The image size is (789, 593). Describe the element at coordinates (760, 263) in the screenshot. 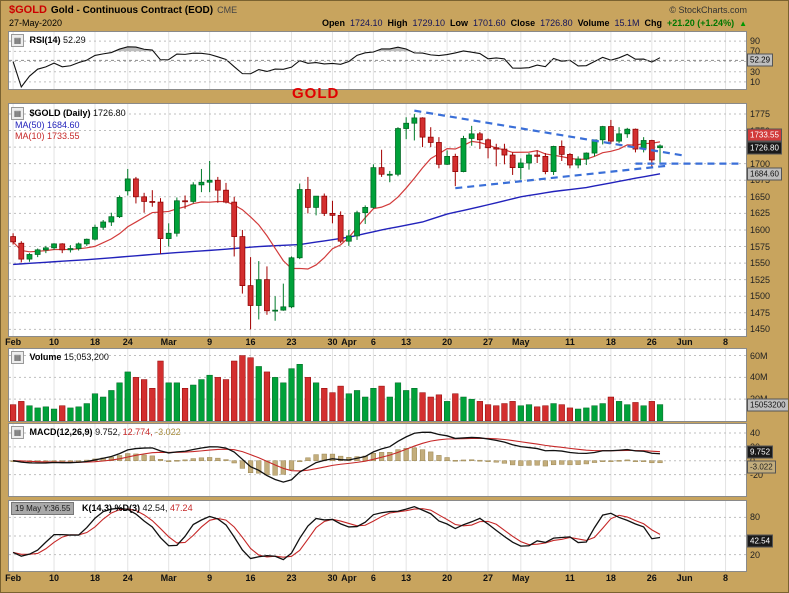

I see `axis-tick-label: 1550` at that location.